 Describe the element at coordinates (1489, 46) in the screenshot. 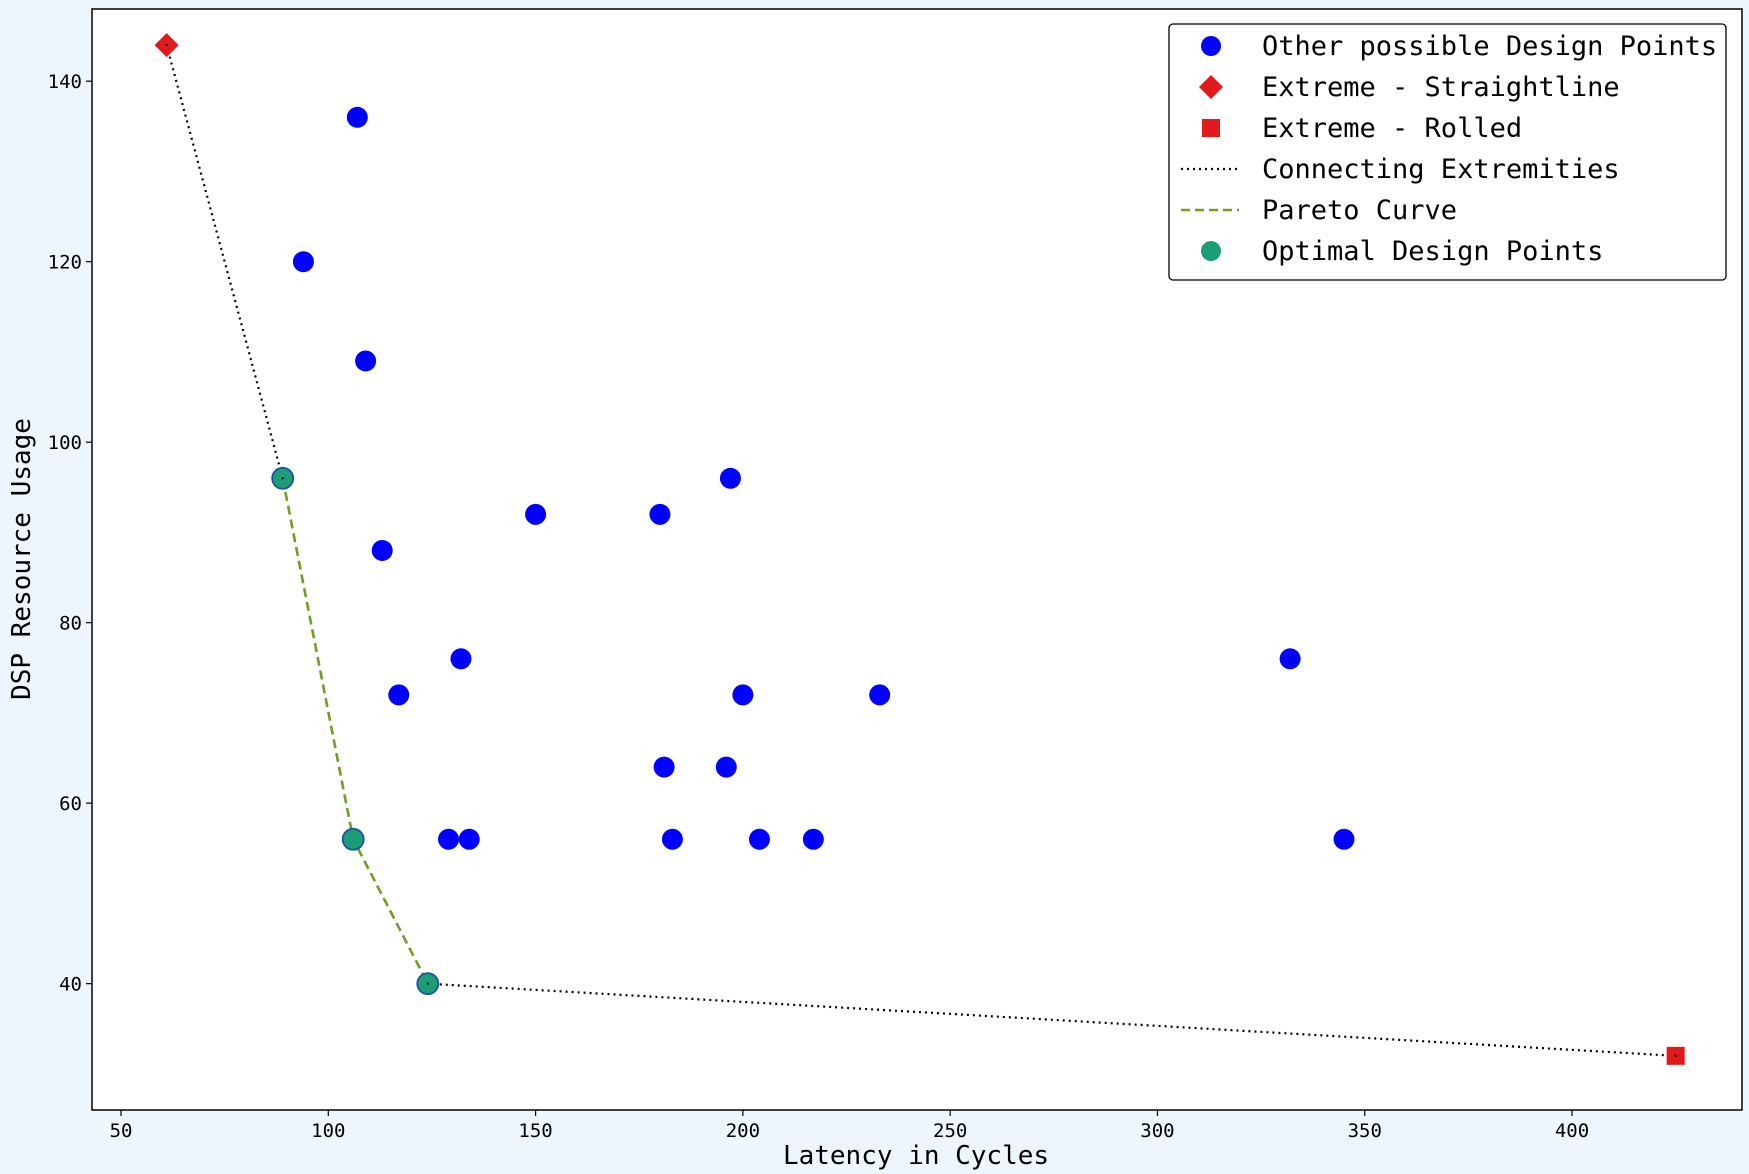

I see `legend-entry-label: Other possible Design Points` at that location.